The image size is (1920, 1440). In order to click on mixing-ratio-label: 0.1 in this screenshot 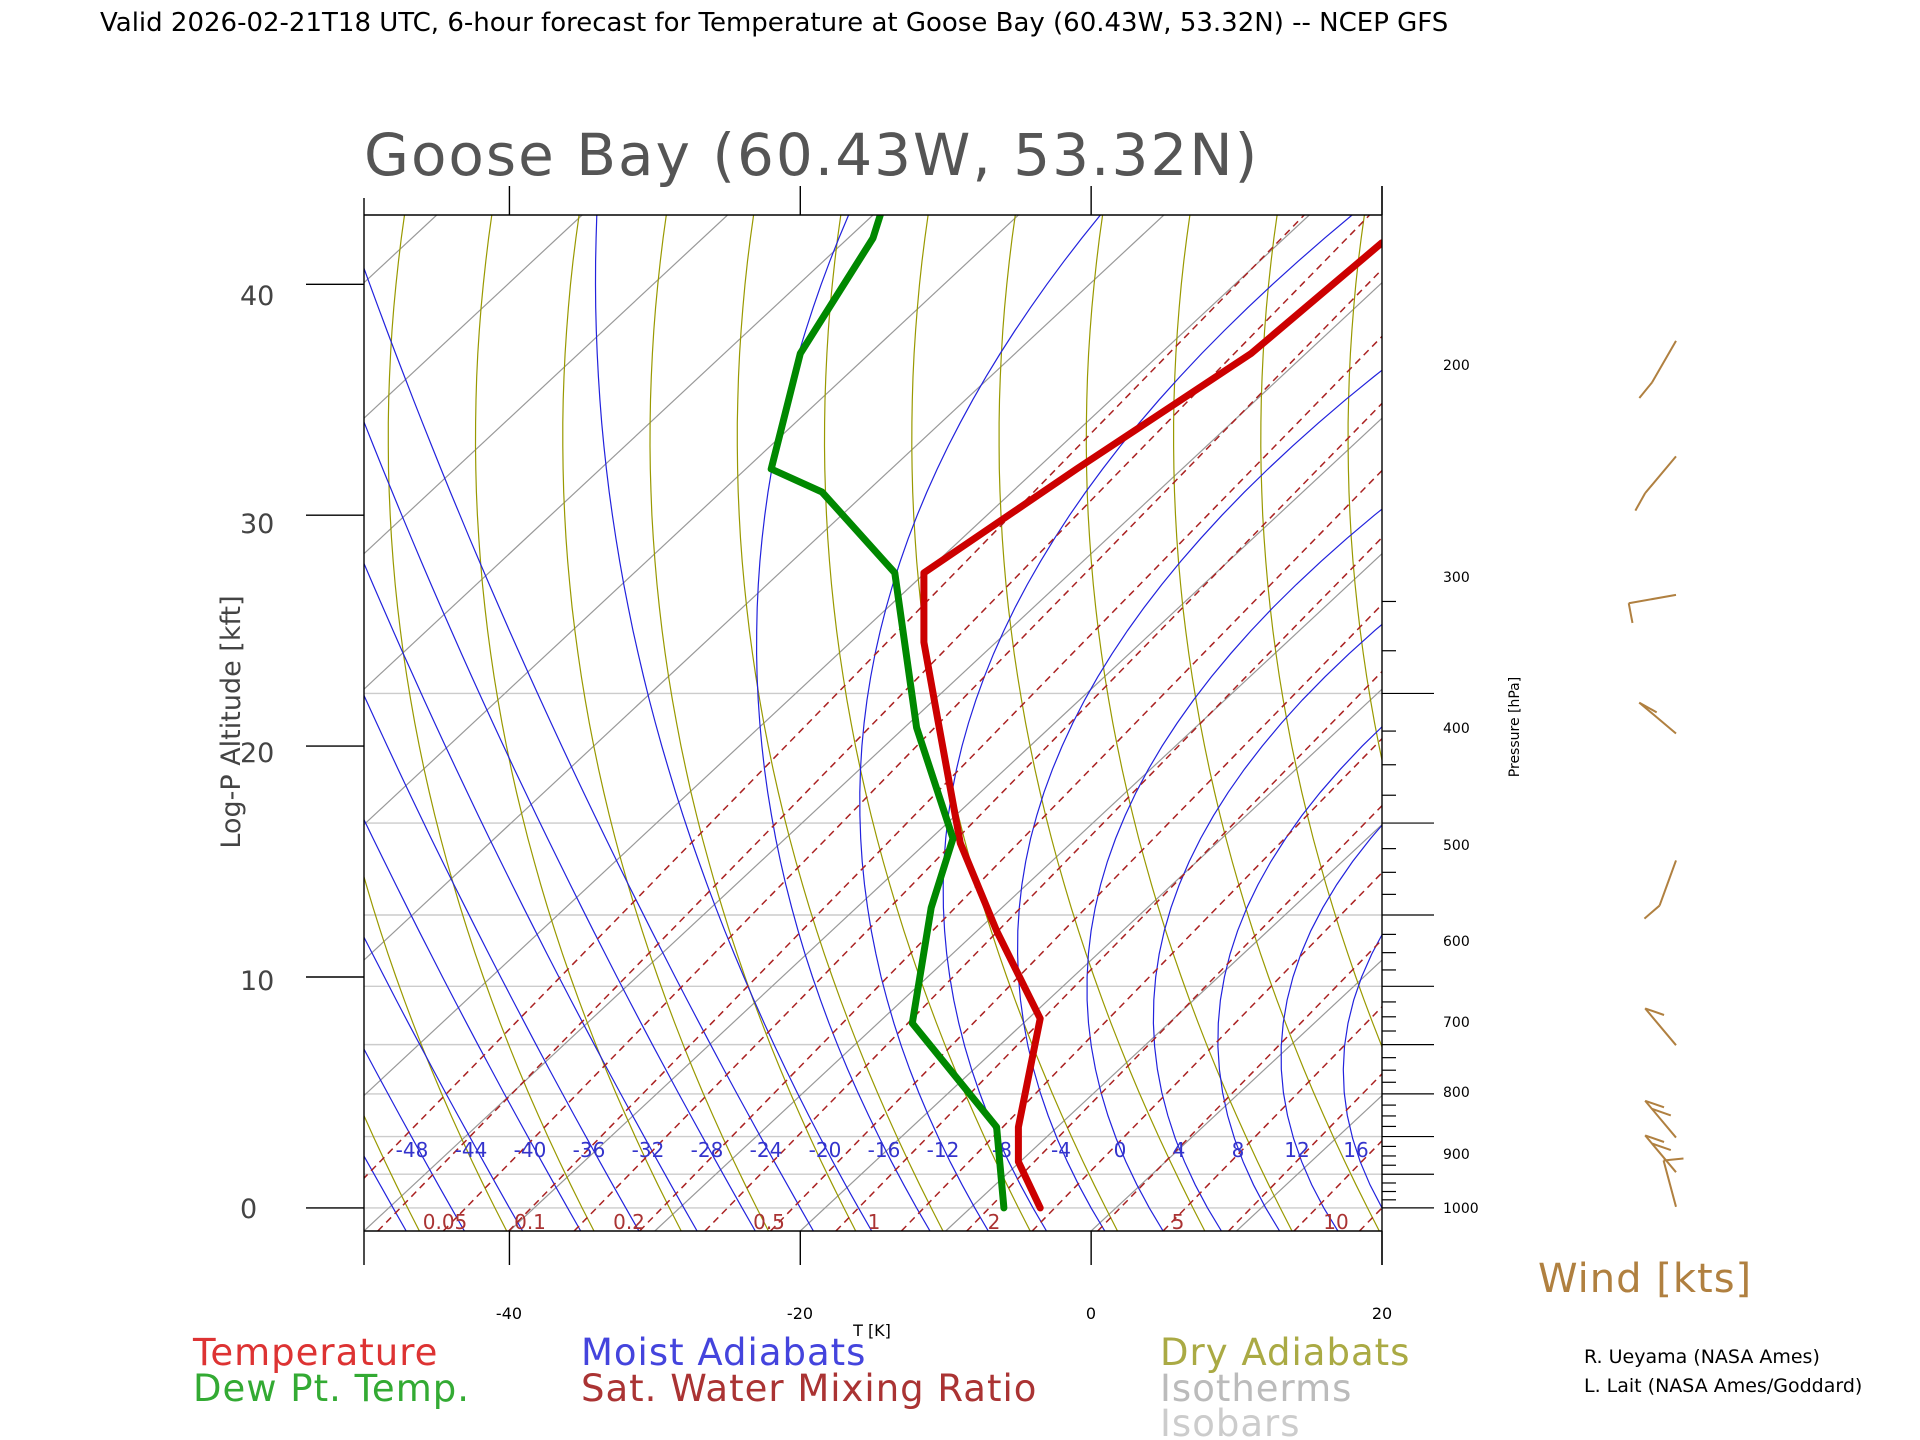, I will do `click(530, 1222)`.